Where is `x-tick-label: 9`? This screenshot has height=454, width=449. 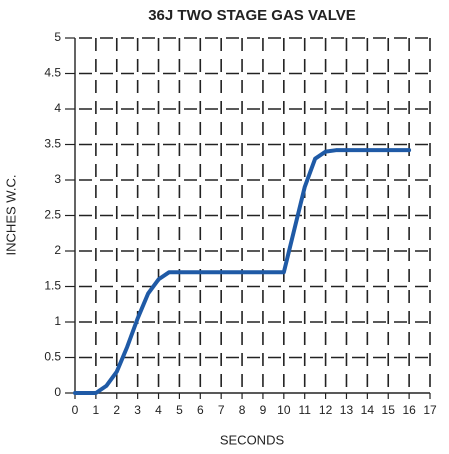
x-tick-label: 9 is located at coordinates (263, 410).